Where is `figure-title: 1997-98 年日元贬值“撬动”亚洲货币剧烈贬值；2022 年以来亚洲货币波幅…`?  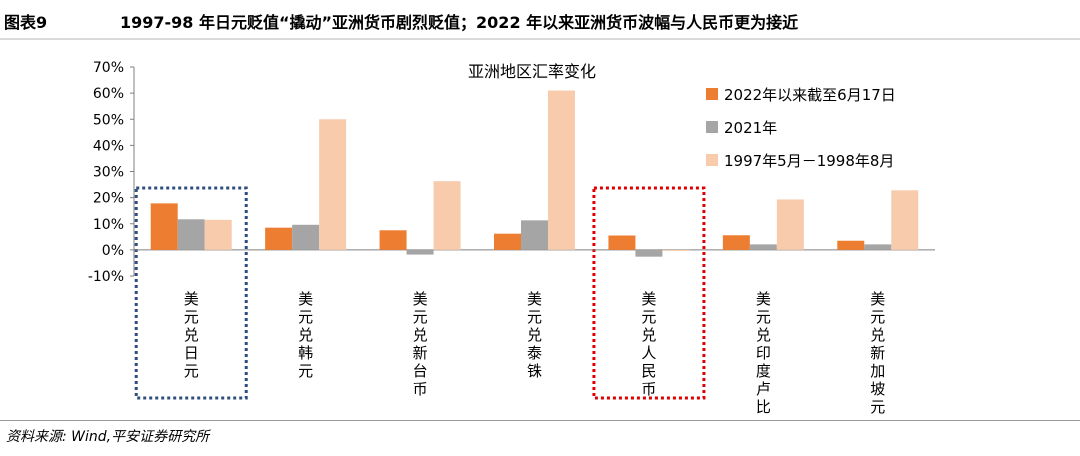 figure-title: 1997-98 年日元贬值“撬动”亚洲货币剧烈贬值；2022 年以来亚洲货币波幅… is located at coordinates (459, 22).